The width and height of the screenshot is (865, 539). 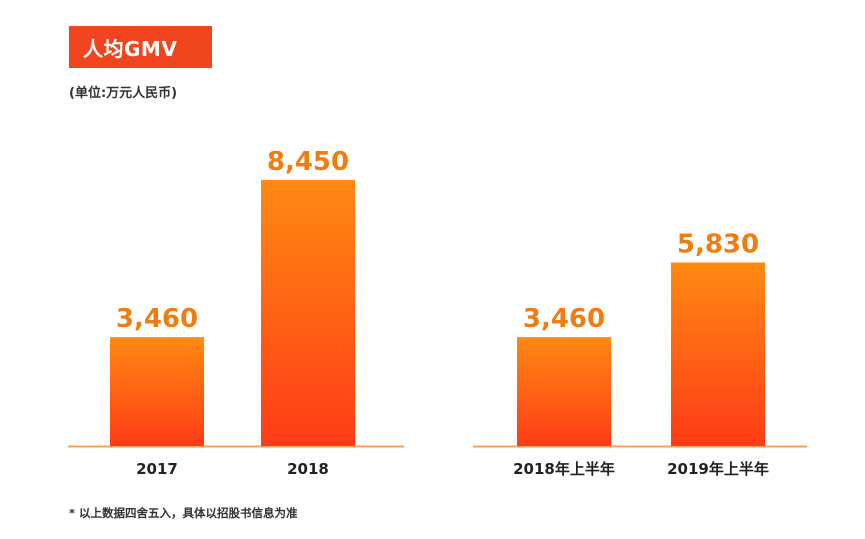 I want to click on category-label-1-2: 2018, so click(x=308, y=469).